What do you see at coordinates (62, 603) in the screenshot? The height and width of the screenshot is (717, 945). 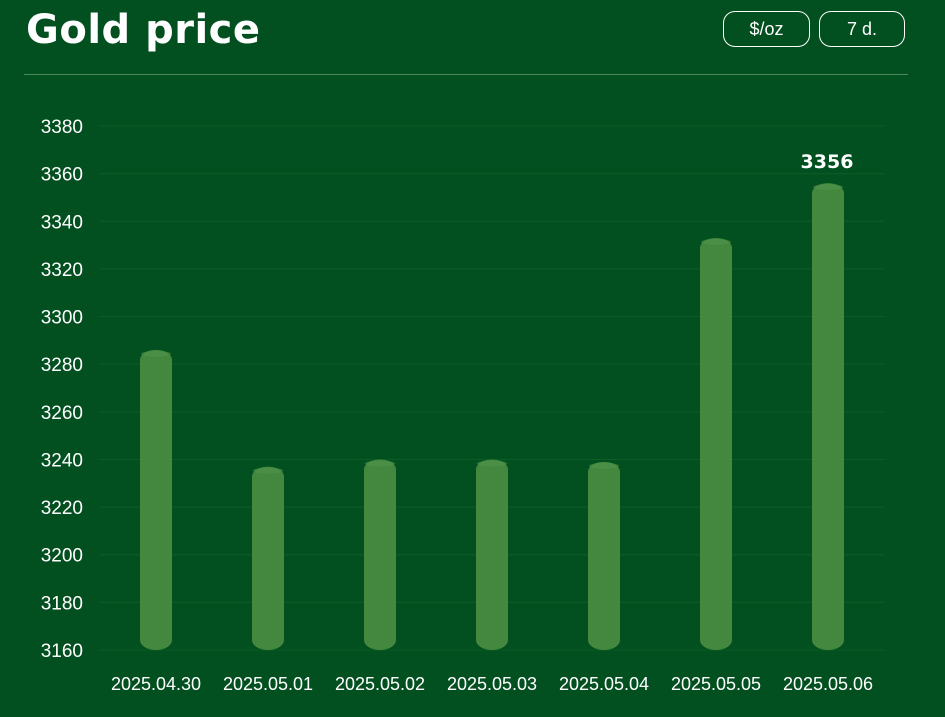 I see `y-tick-label: 3180` at bounding box center [62, 603].